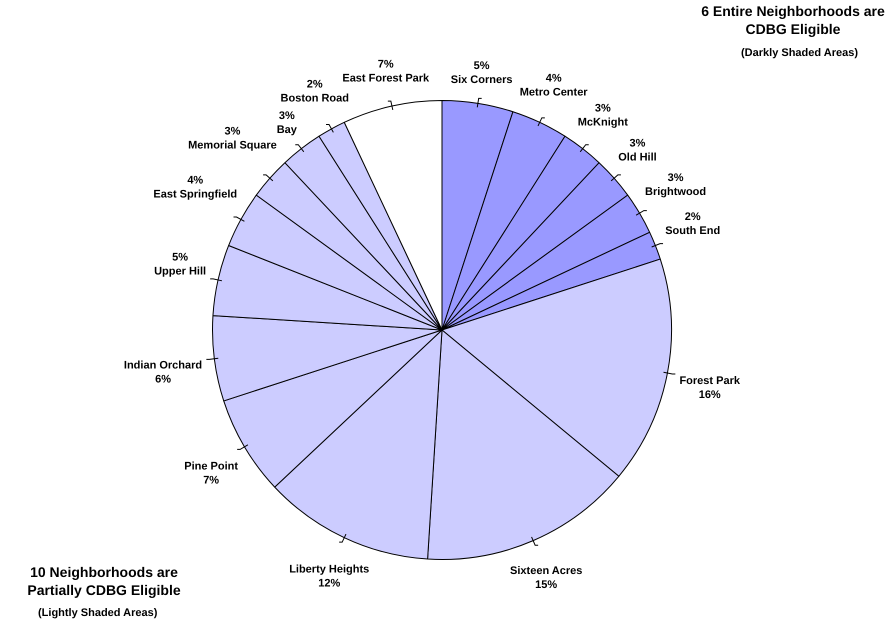  Describe the element at coordinates (554, 92) in the screenshot. I see `slice-label: Metro Center` at that location.